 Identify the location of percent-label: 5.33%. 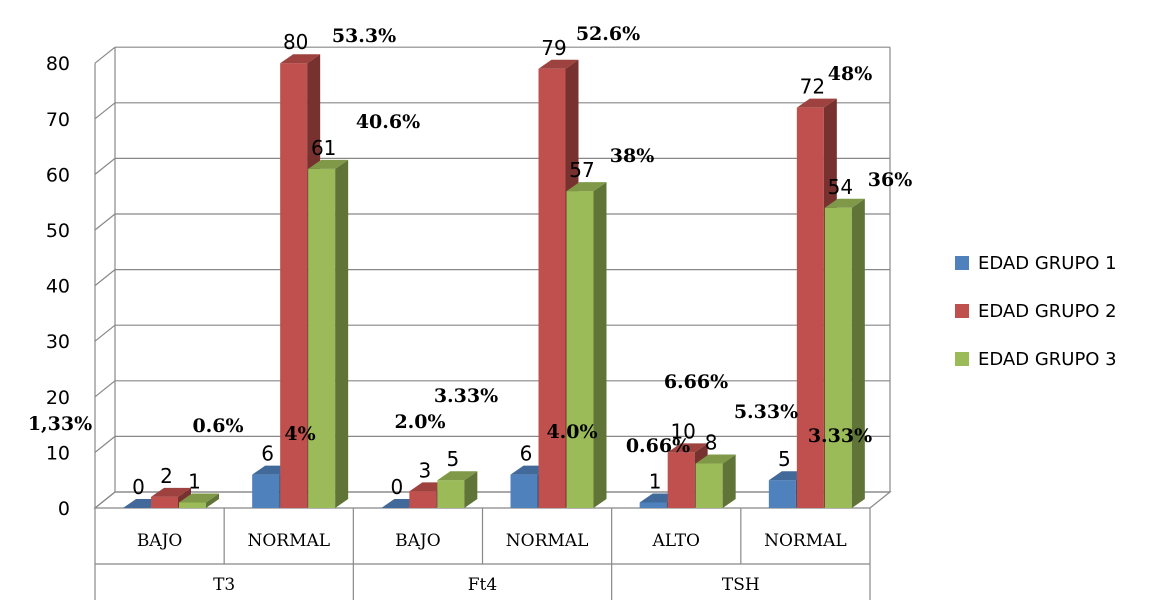
(766, 412).